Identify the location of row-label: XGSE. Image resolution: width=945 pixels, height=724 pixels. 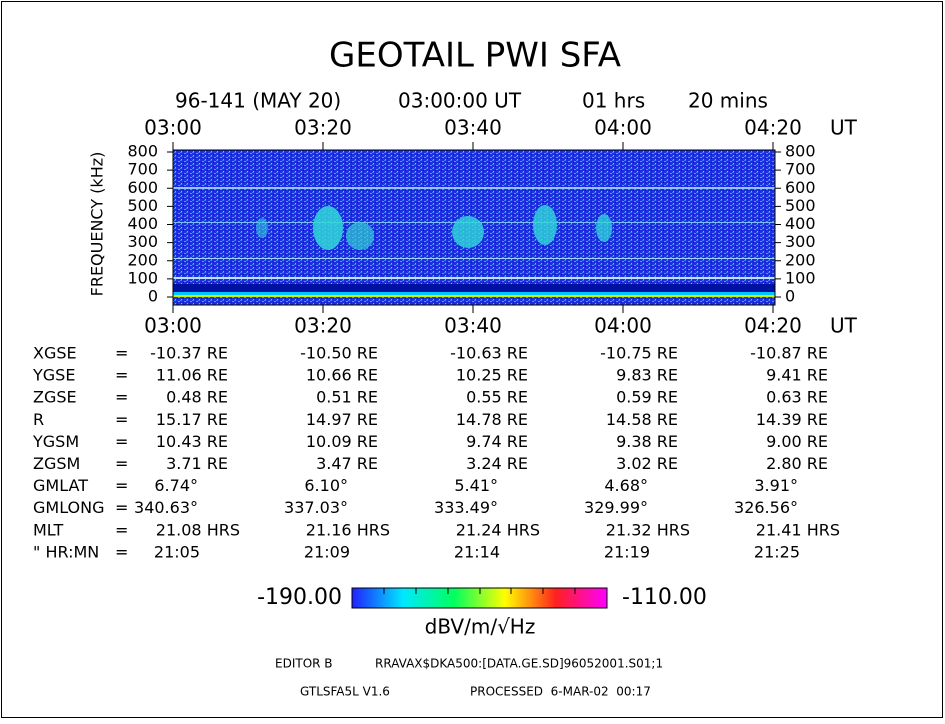
(55, 353).